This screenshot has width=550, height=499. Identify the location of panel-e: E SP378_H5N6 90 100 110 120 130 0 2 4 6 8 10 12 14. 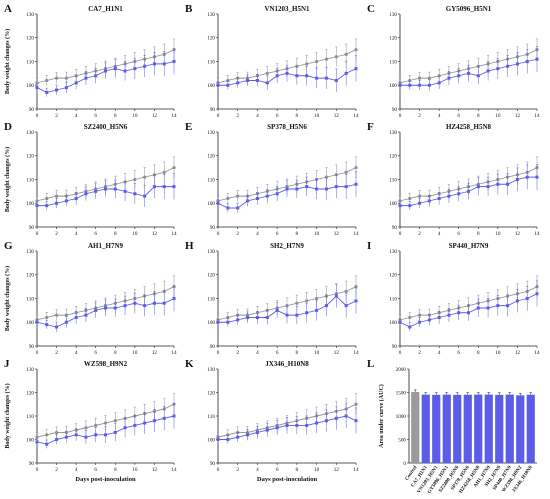
(272, 179).